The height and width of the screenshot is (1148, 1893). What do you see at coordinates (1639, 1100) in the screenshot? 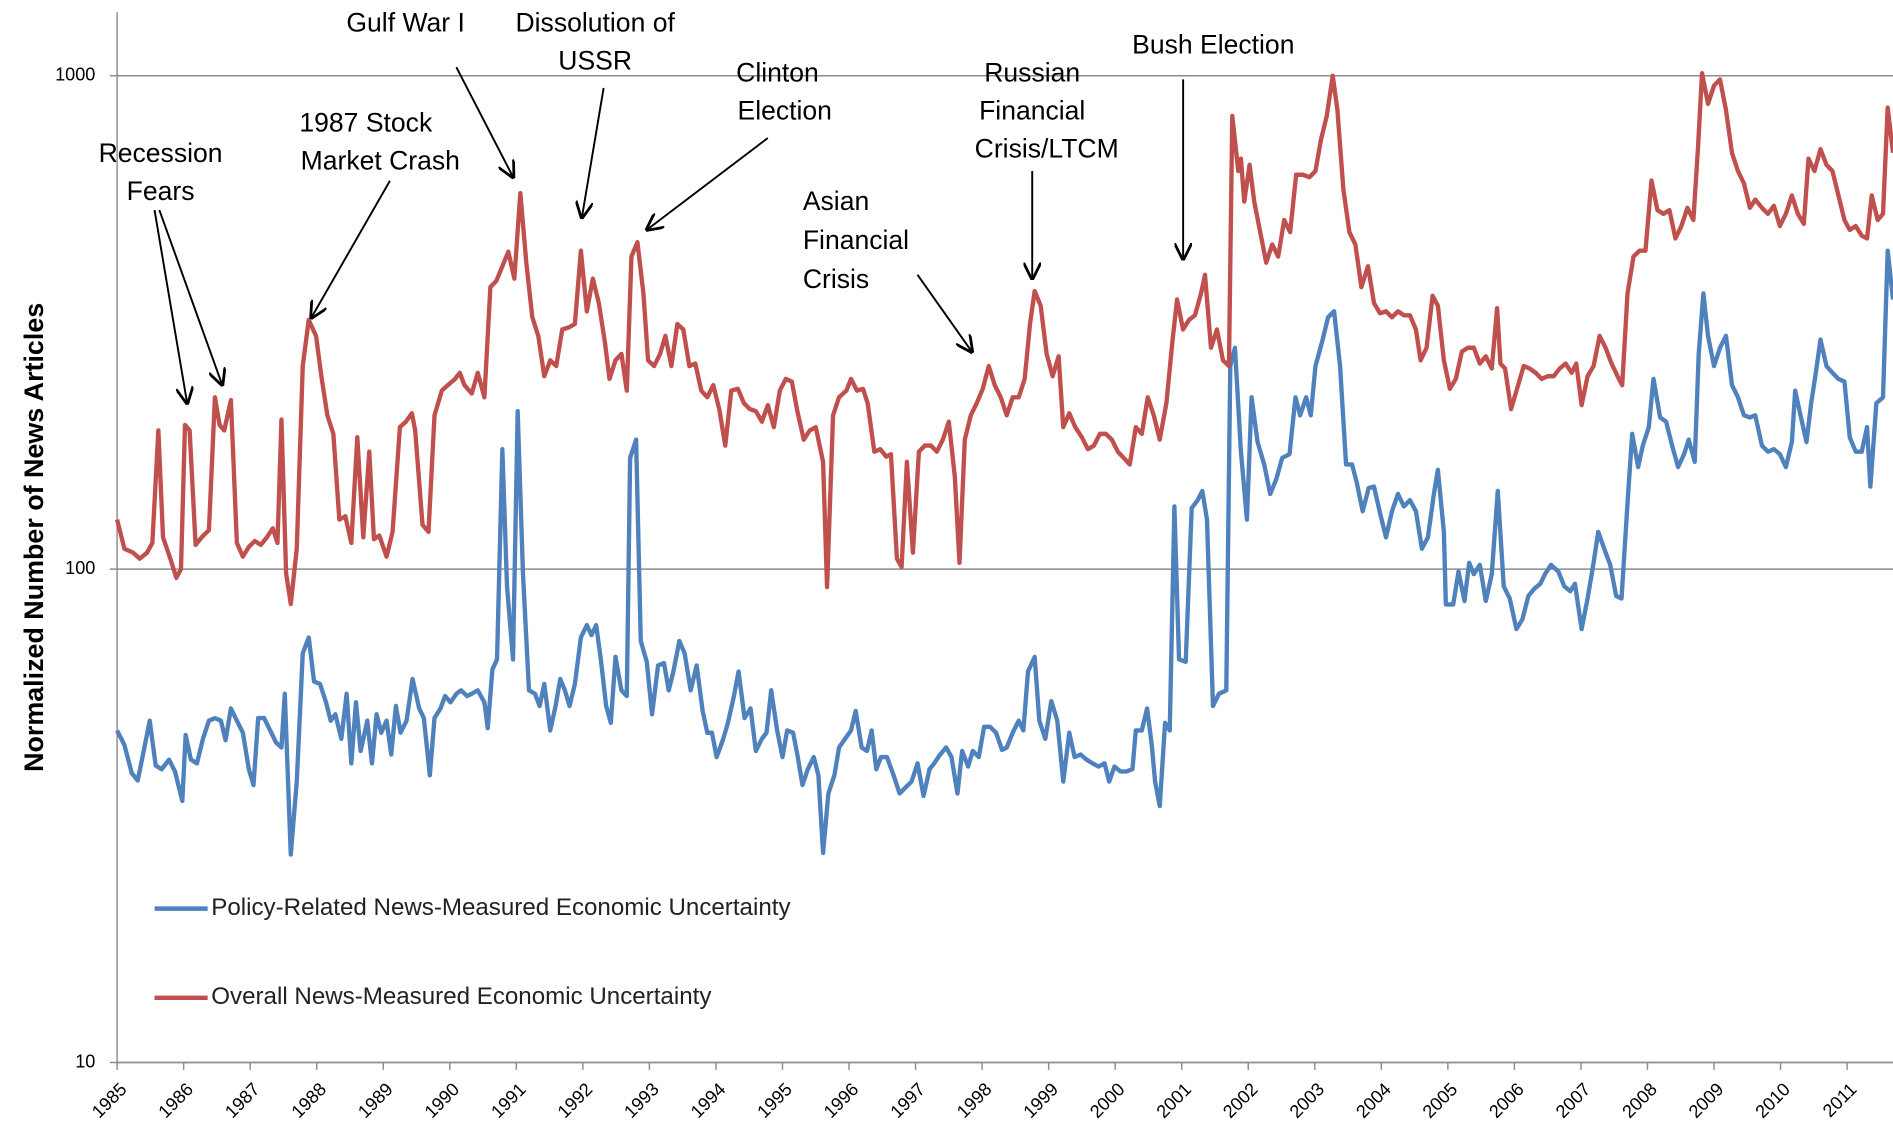
I see `x-tick-label: 2008` at bounding box center [1639, 1100].